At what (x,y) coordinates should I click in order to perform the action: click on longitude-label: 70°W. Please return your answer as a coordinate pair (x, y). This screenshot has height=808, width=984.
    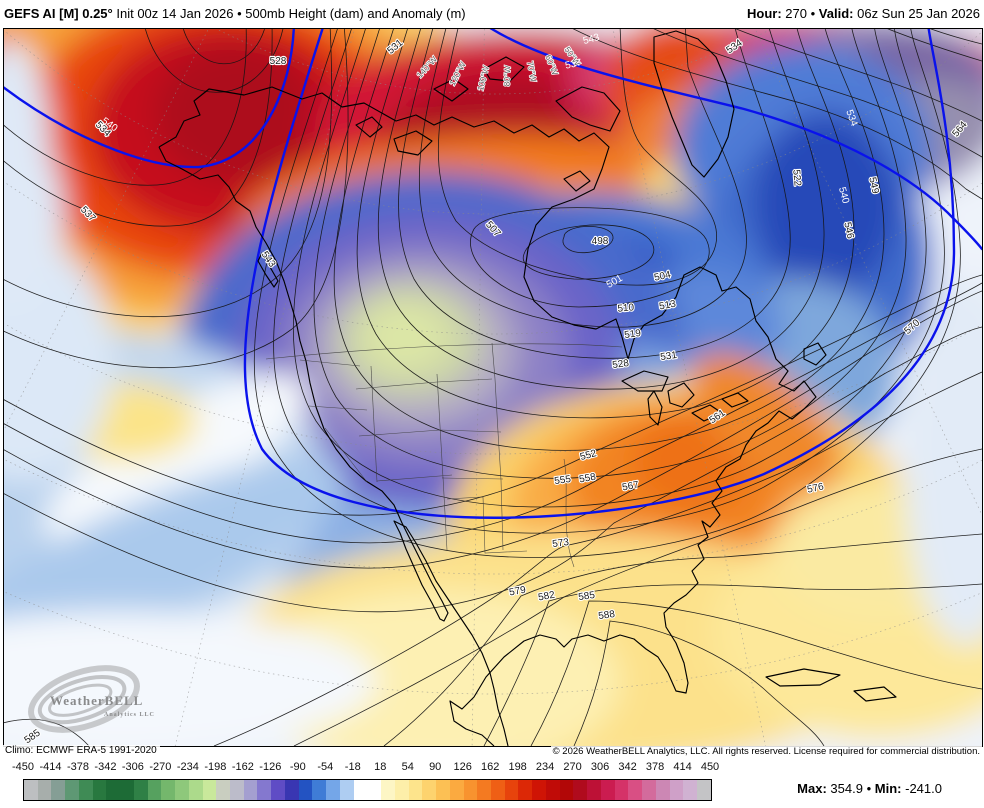
    Looking at the image, I should click on (531, 71).